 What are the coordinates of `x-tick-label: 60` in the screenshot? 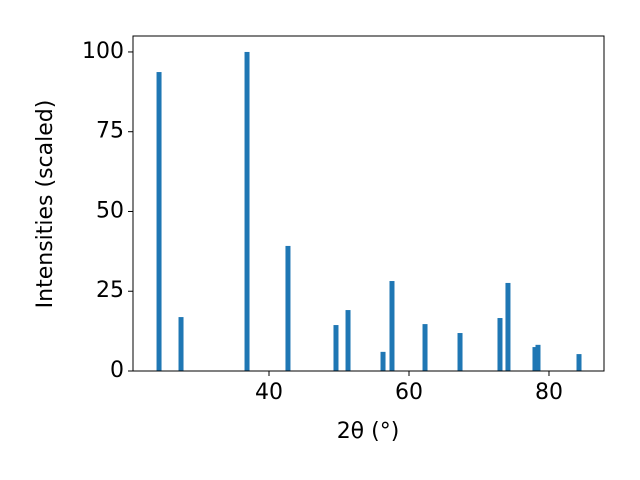 It's located at (409, 392).